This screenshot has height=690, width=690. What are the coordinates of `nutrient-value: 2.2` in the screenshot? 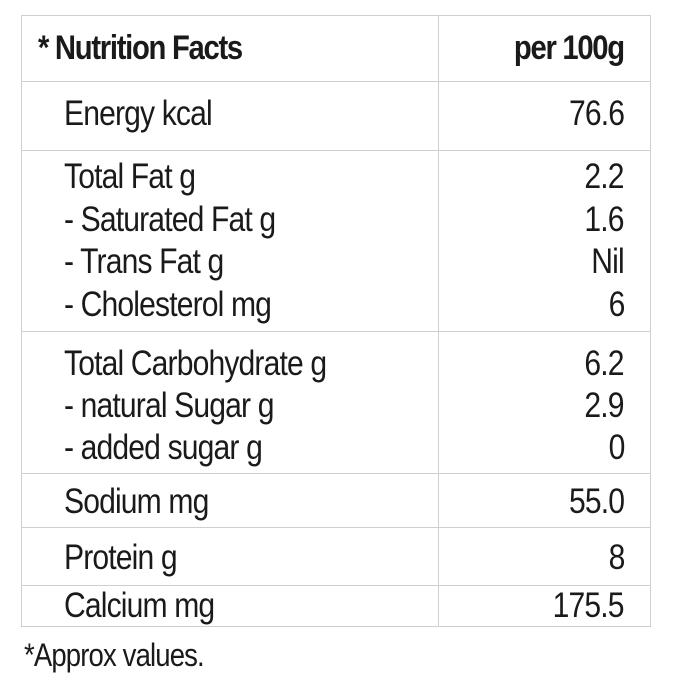 It's located at (604, 176).